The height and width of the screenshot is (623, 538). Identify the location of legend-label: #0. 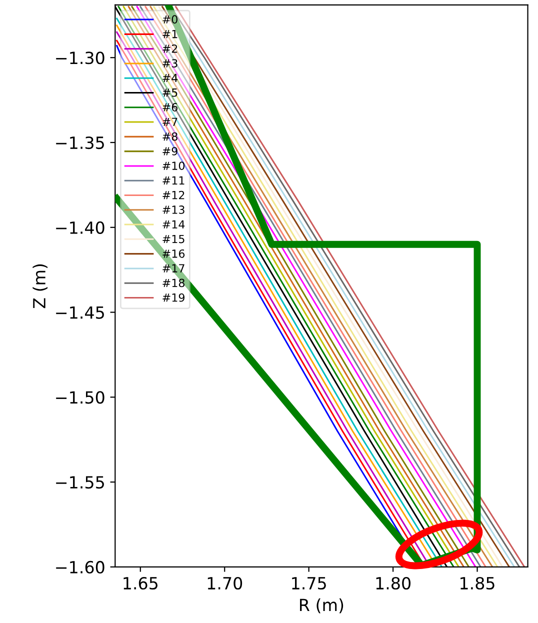
(170, 19).